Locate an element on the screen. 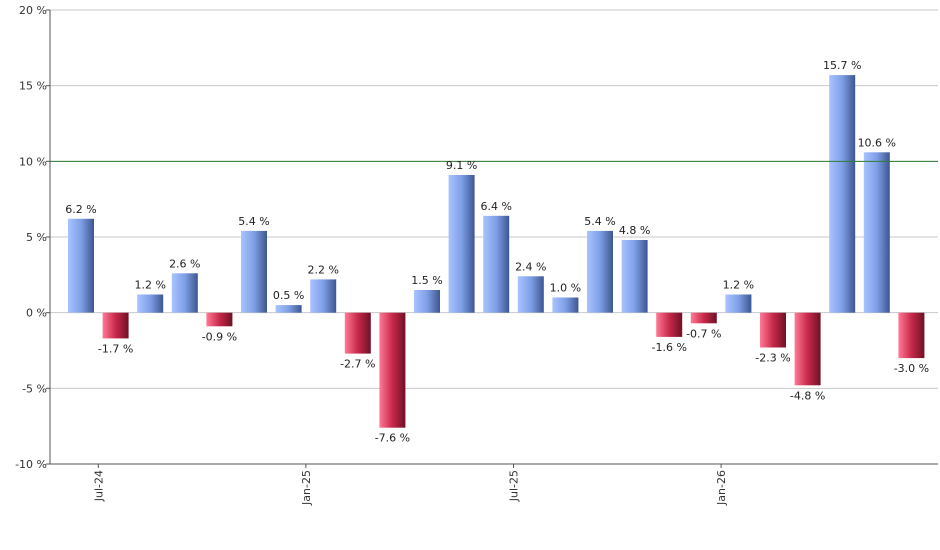 This screenshot has width=940, height=550. data-label: 10.6 % is located at coordinates (877, 142).